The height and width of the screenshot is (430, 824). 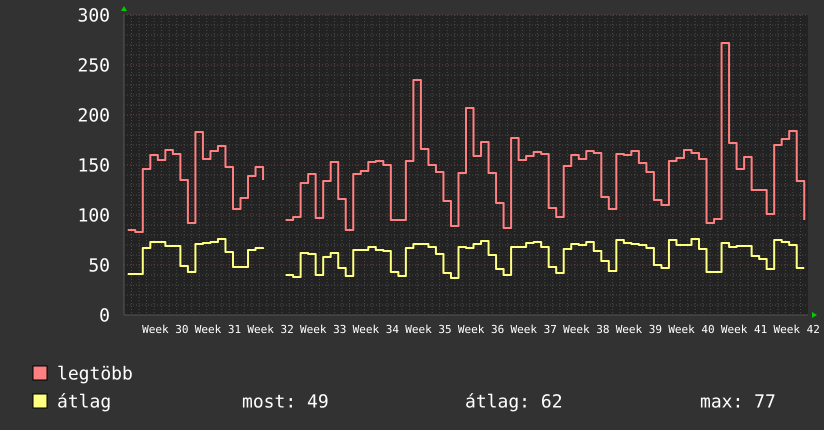 What do you see at coordinates (93, 165) in the screenshot?
I see `y-tick-label: 150` at bounding box center [93, 165].